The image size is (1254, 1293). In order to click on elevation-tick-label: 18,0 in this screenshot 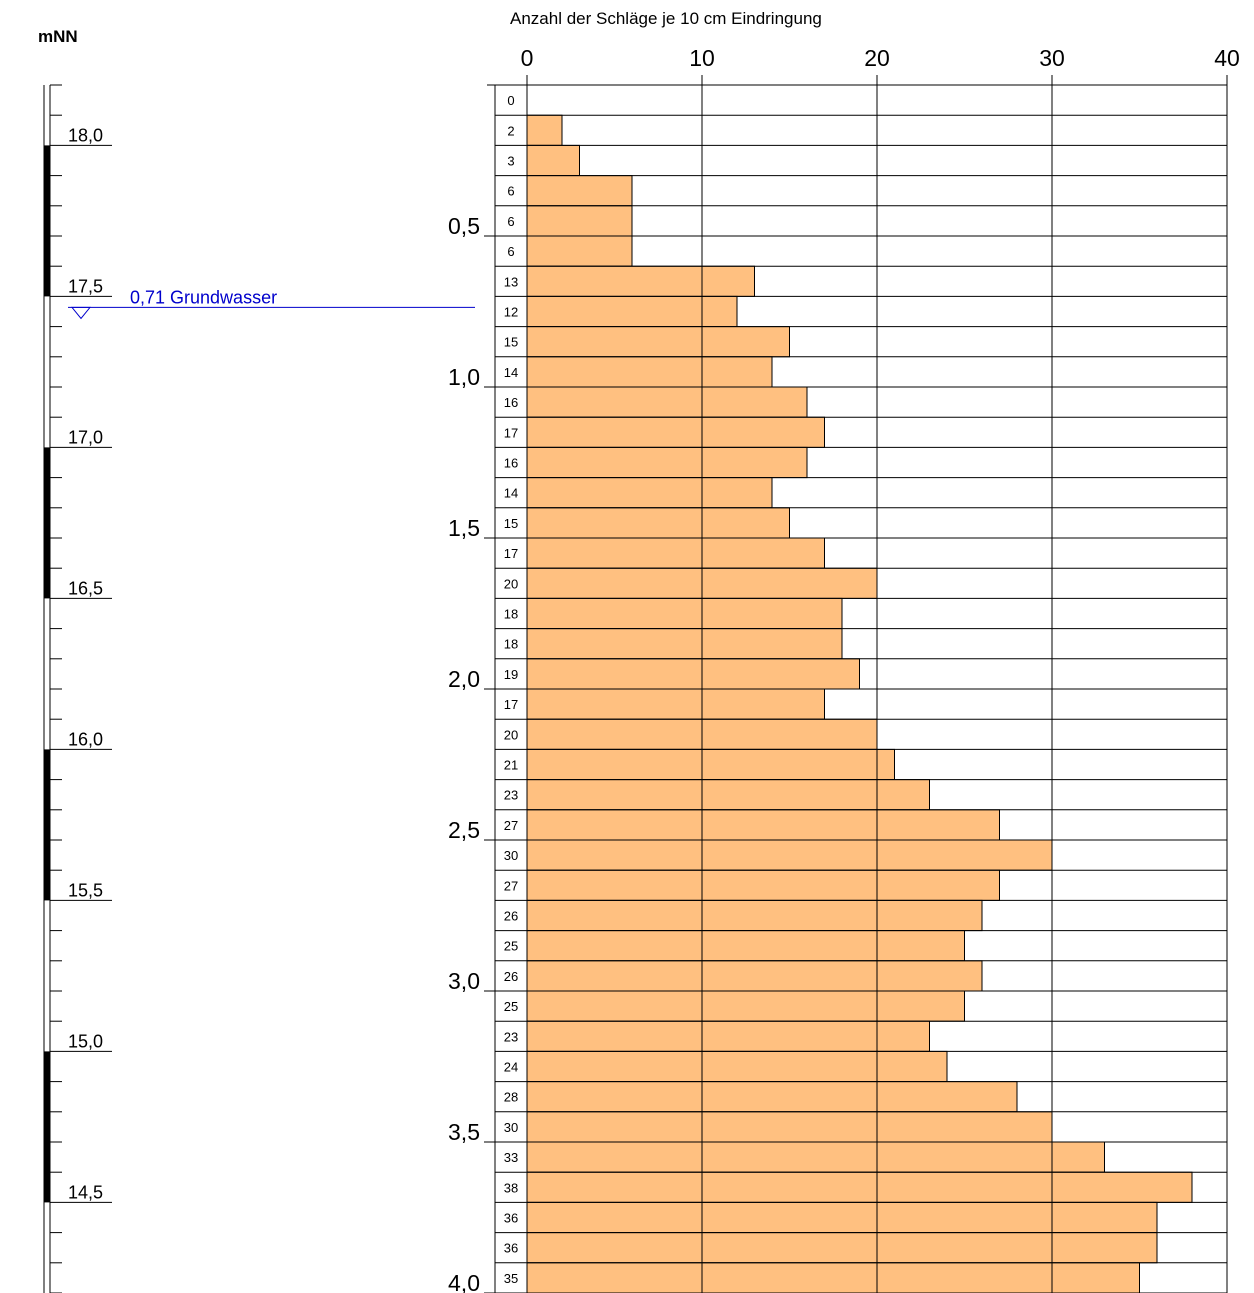, I will do `click(85, 135)`.